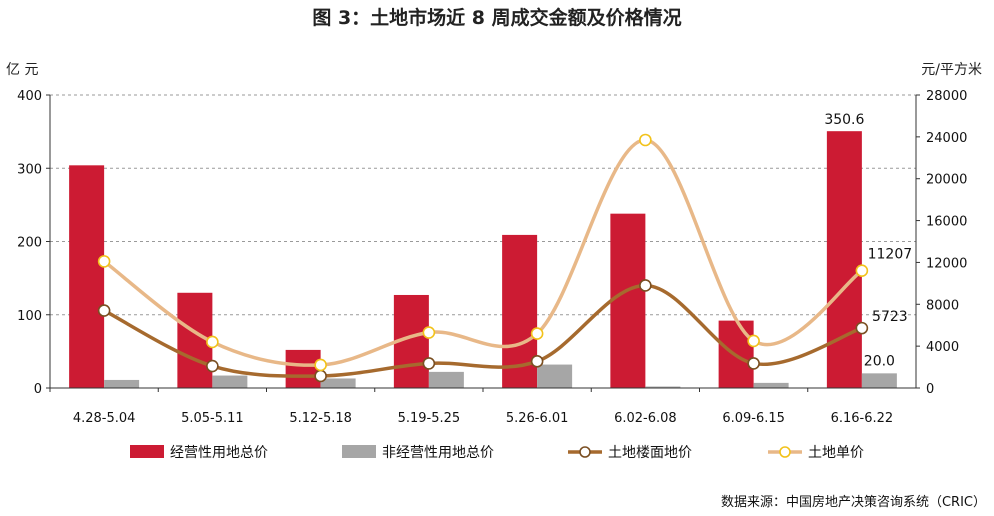 This screenshot has width=994, height=516. Describe the element at coordinates (29, 169) in the screenshot. I see `left-tick-label: 300` at that location.